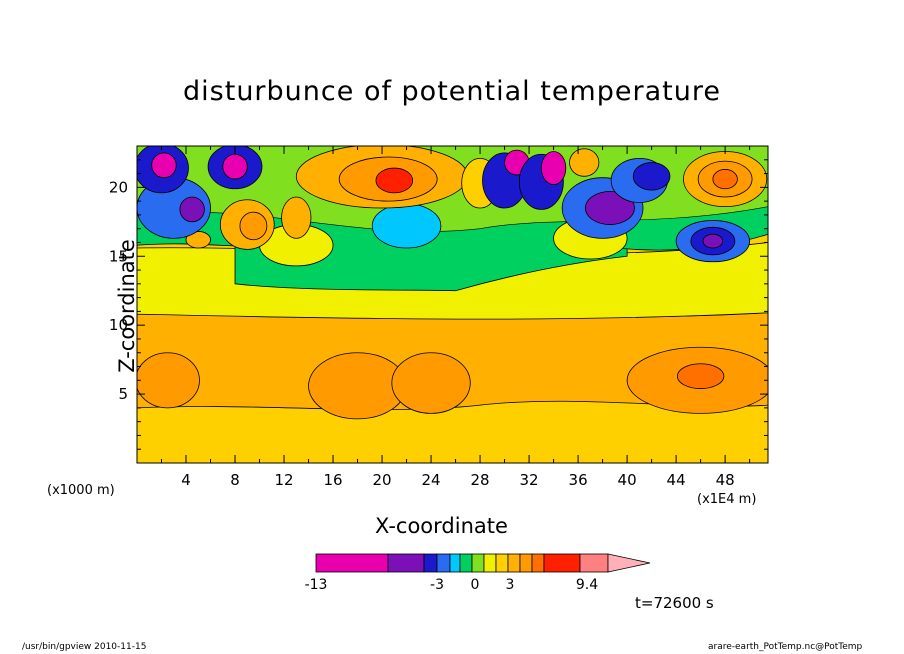 Image resolution: width=904 pixels, height=654 pixels. Describe the element at coordinates (452, 91) in the screenshot. I see `chart-title: disturbunce of potential temperature` at that location.